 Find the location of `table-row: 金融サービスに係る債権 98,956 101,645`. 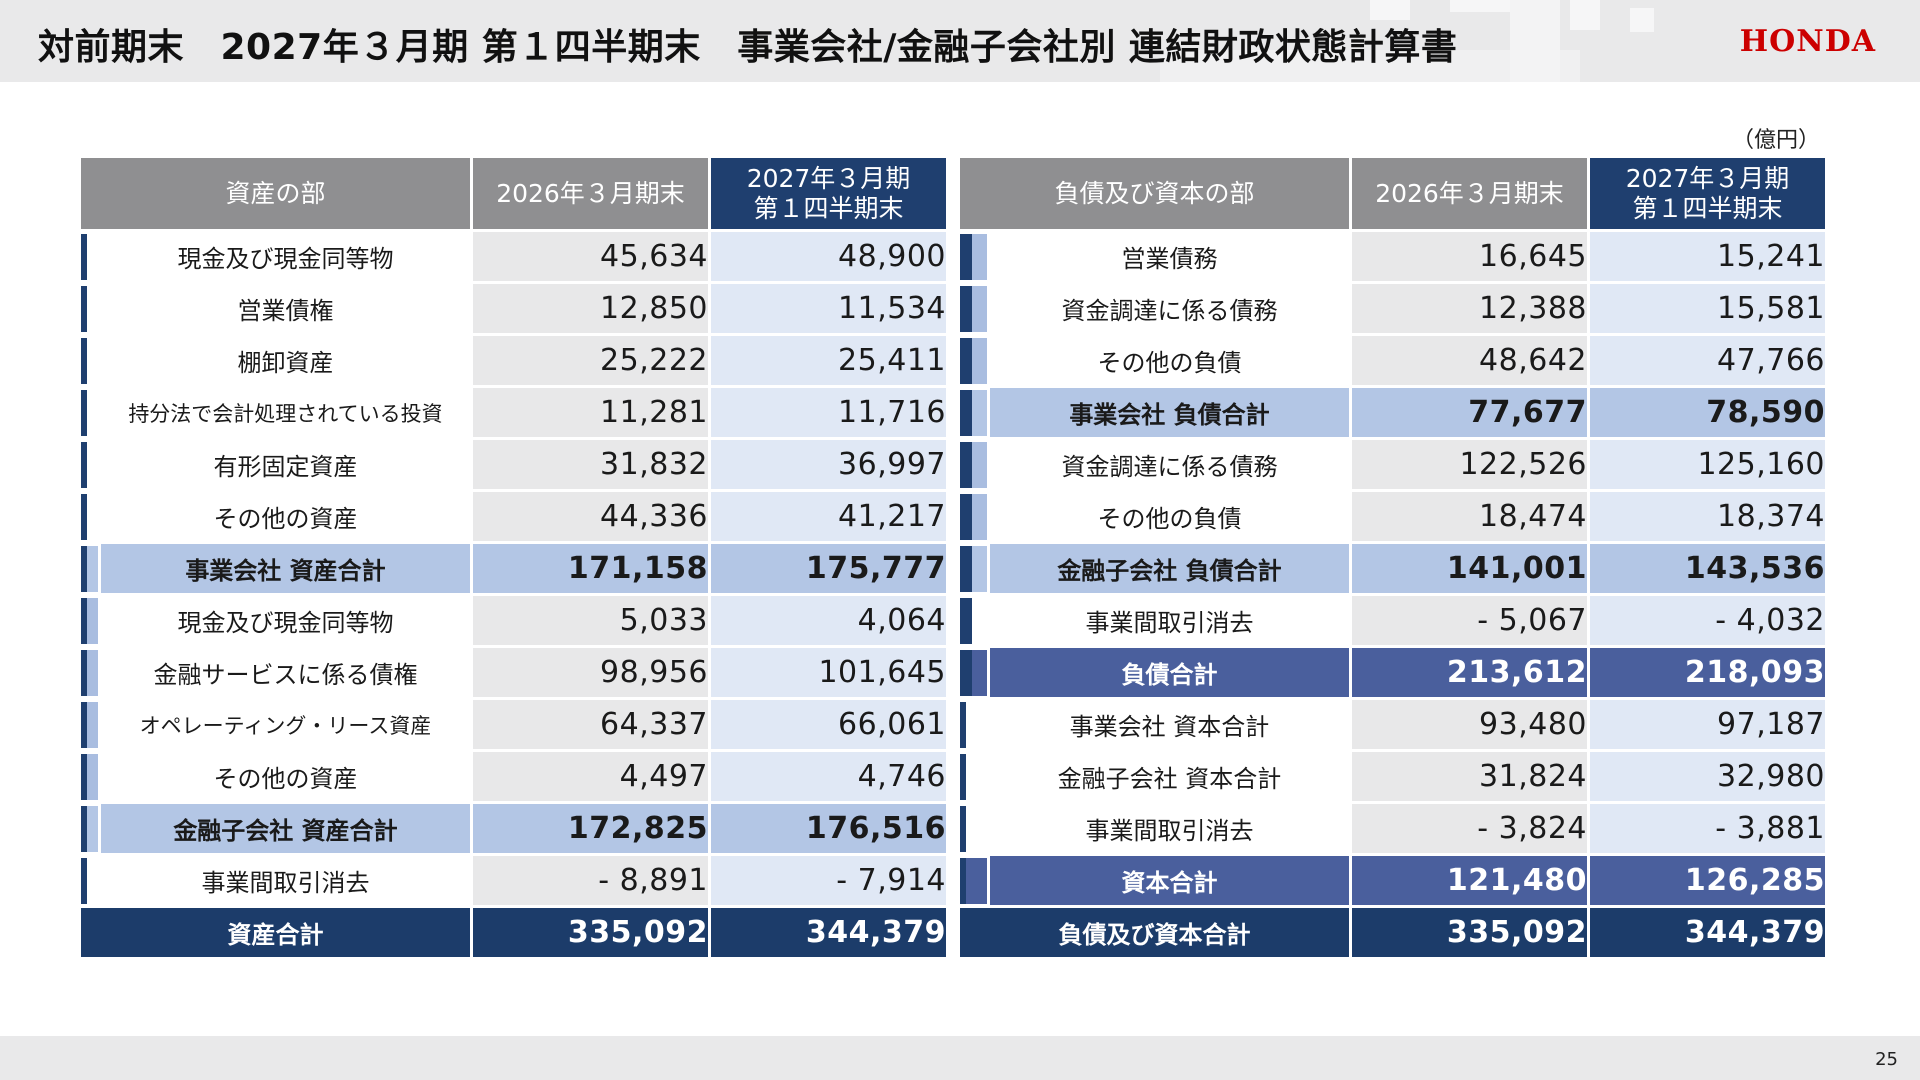

table-row: 金融サービスに係る債権 98,956 101,645 is located at coordinates (513, 672).